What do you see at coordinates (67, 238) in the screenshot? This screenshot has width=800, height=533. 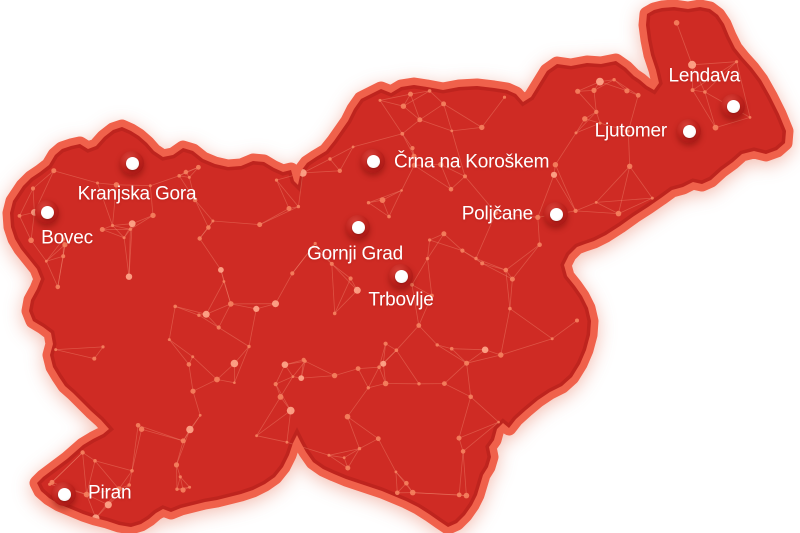 I see `city-label: Bovec` at bounding box center [67, 238].